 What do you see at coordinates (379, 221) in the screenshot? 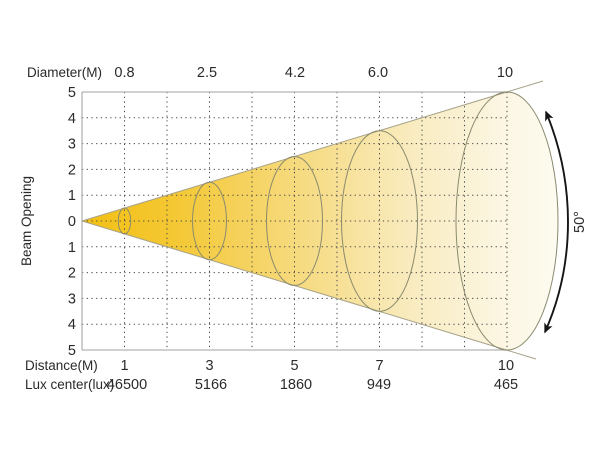
I see `beam-ellipse-7m` at bounding box center [379, 221].